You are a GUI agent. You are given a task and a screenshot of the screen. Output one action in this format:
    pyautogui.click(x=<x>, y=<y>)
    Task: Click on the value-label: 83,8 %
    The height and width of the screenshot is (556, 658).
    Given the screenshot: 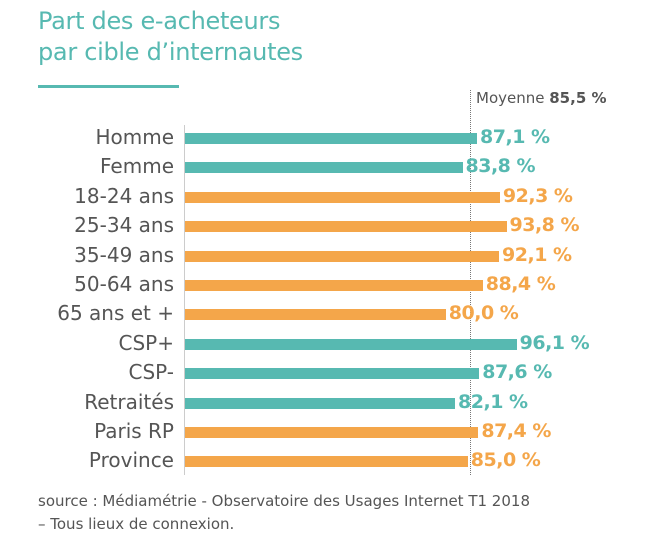 What is the action you would take?
    pyautogui.click(x=500, y=166)
    